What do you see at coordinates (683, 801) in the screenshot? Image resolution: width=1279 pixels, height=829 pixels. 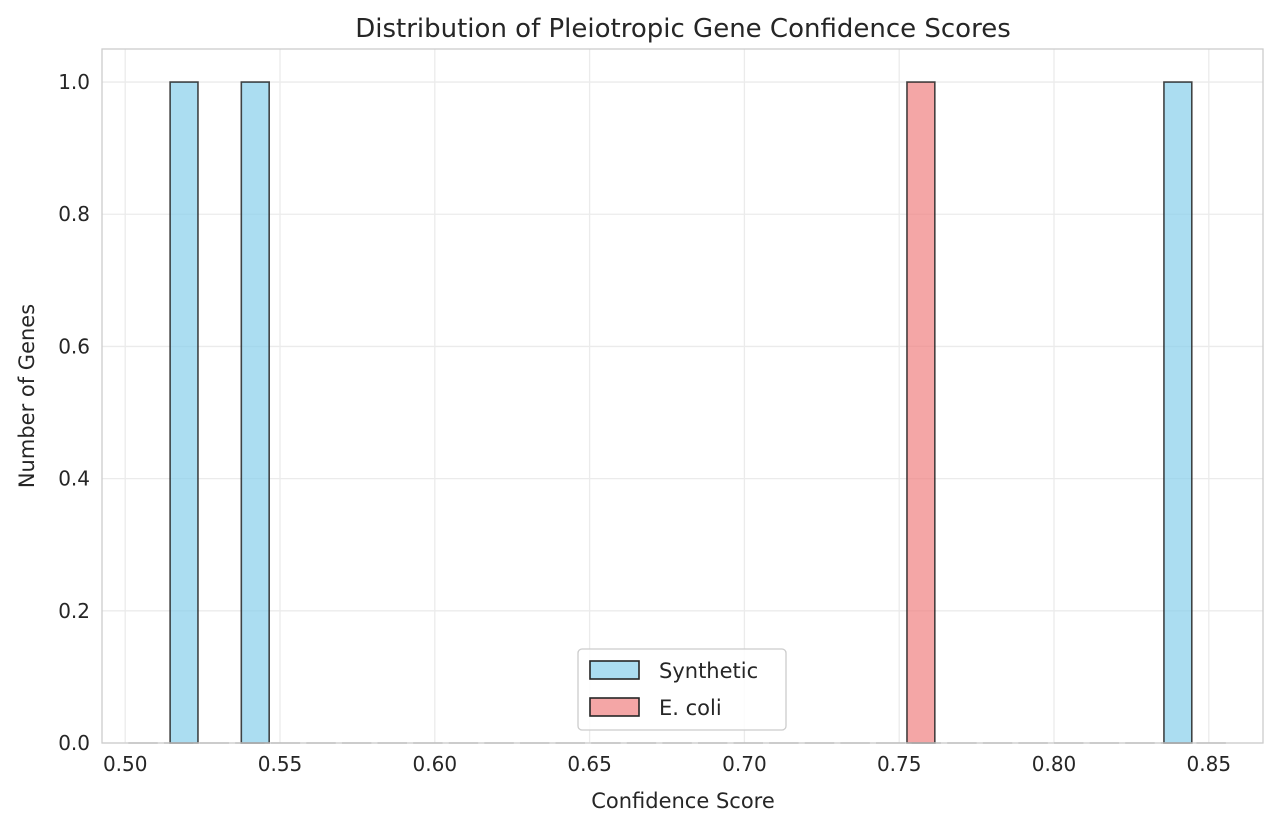 I see `x-axis-label: Confidence Score` at bounding box center [683, 801].